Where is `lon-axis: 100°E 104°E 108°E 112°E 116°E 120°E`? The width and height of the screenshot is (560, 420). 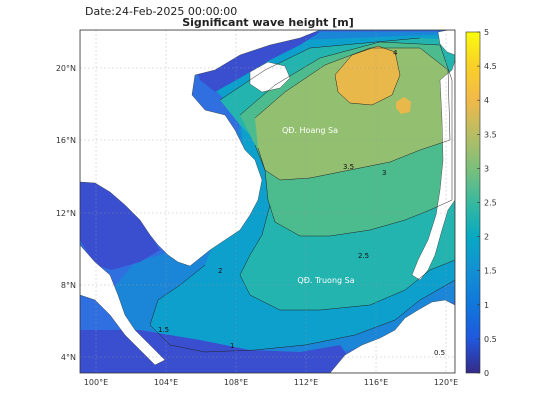
lon-axis: 100°E 104°E 108°E 112°E 116°E 120°E is located at coordinates (271, 382).